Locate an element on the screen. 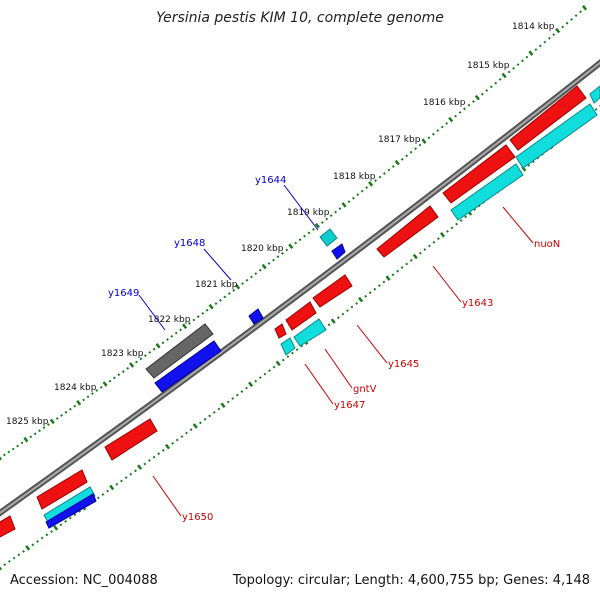 The image size is (600, 600). gene-nuoN is located at coordinates (556, 136).